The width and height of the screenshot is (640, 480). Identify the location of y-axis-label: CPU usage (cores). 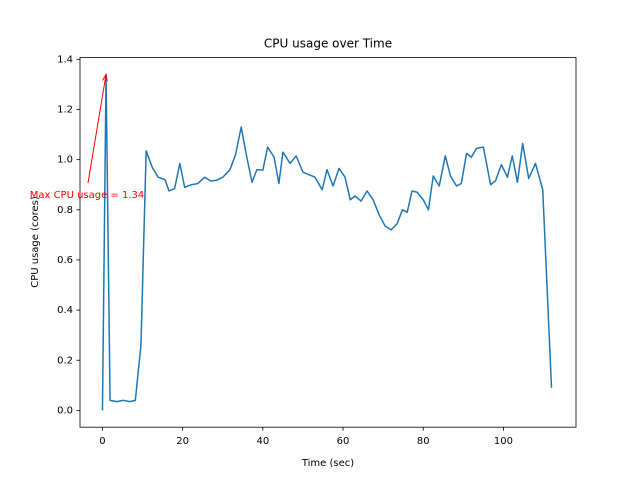
(35, 242).